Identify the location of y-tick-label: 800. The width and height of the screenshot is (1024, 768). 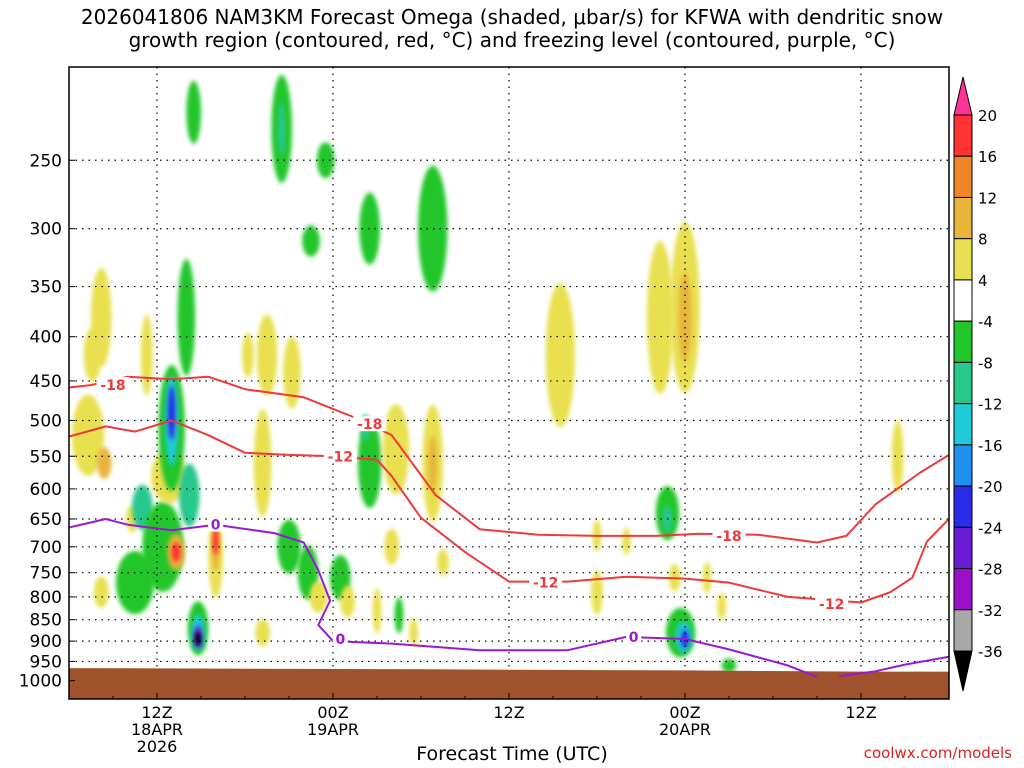
(46, 598).